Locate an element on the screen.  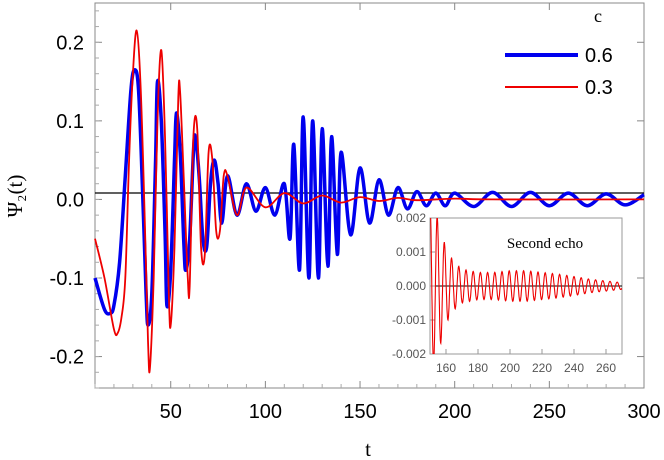
inset-y-tick-label: 0.002 is located at coordinates (411, 218).